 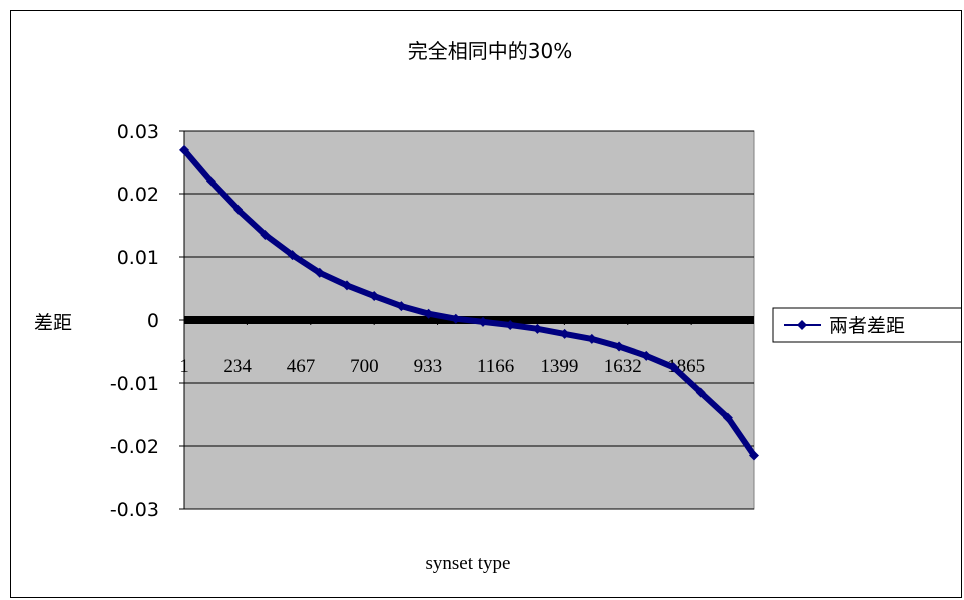 What do you see at coordinates (138, 258) in the screenshot?
I see `y-tick-label: 0.01` at bounding box center [138, 258].